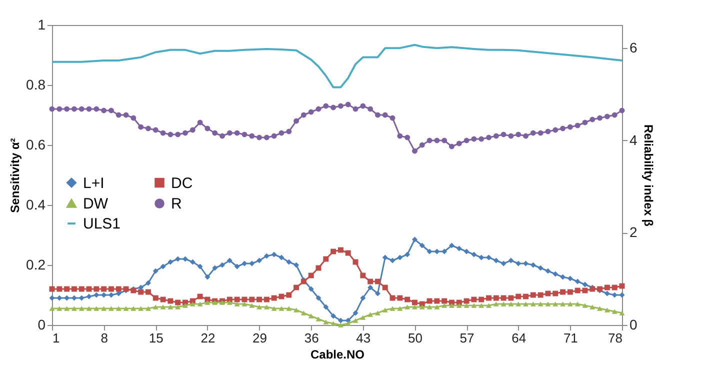 The image size is (705, 388). I want to click on legend-label: L+I, so click(93, 183).